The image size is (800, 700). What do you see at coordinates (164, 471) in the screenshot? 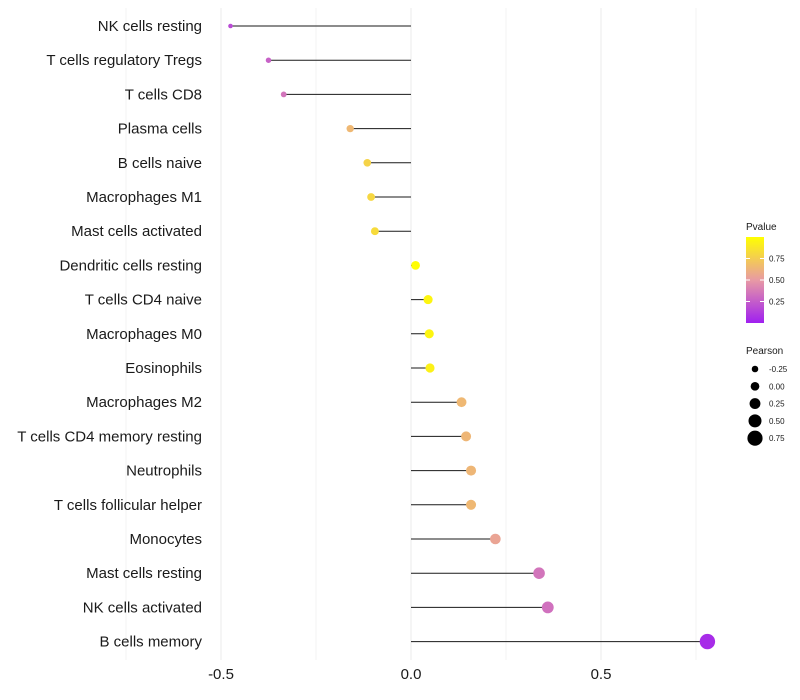
I see `category-label: Neutrophils` at bounding box center [164, 471].